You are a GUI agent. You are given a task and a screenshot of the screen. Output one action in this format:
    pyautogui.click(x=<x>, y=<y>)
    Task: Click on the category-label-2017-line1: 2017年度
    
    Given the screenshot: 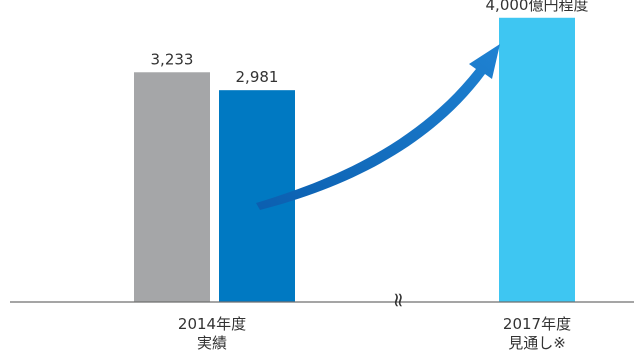 What is the action you would take?
    pyautogui.click(x=537, y=324)
    